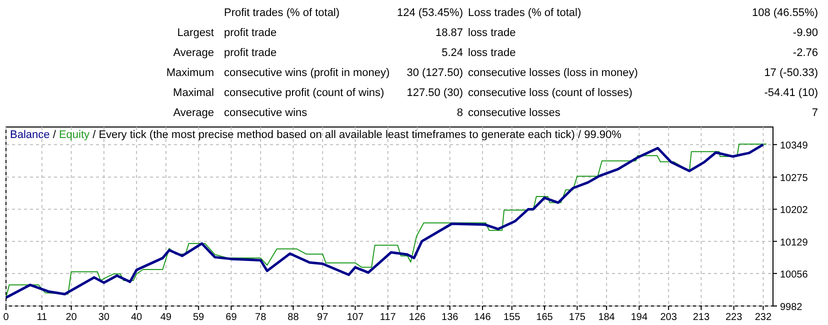 The width and height of the screenshot is (828, 325). What do you see at coordinates (104, 317) in the screenshot?
I see `x-tick-label: 30` at bounding box center [104, 317].